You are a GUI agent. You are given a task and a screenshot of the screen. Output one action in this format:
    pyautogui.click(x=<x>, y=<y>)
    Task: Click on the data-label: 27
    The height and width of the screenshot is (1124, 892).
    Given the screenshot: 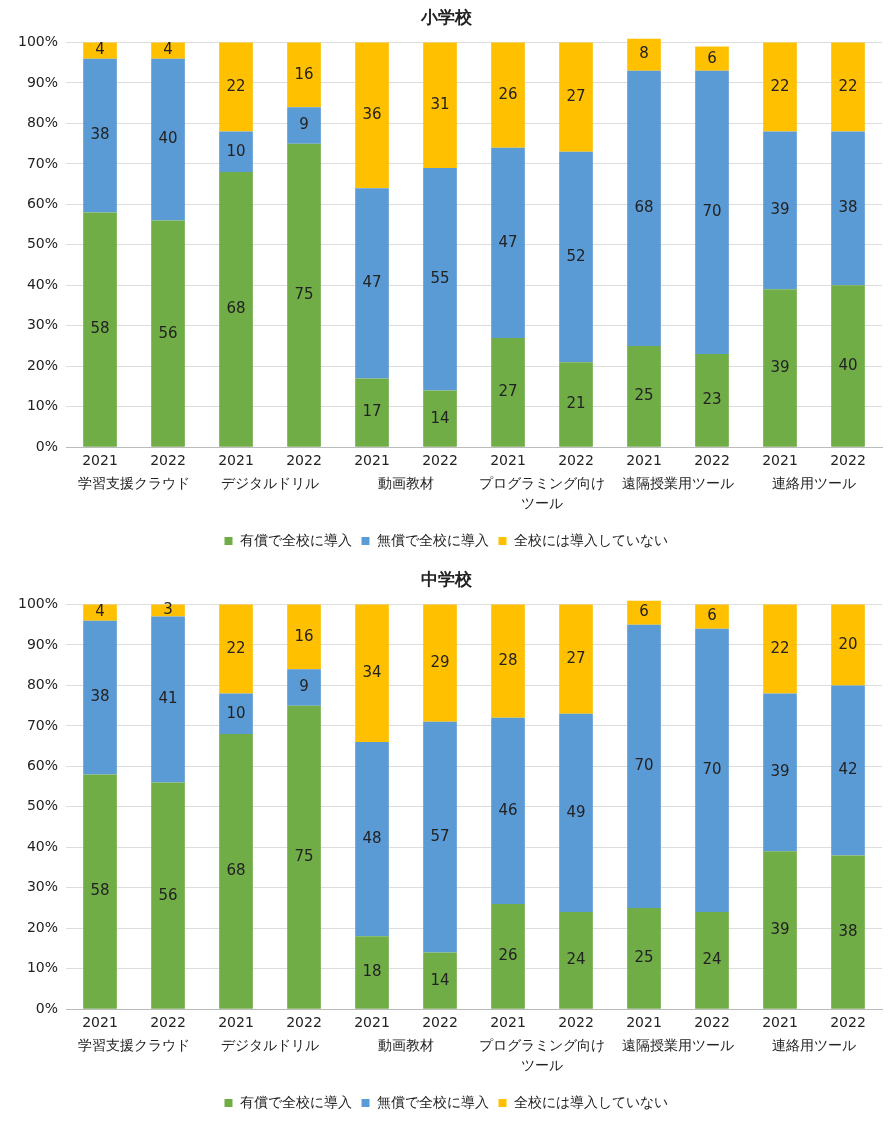 What is the action you would take?
    pyautogui.click(x=576, y=95)
    